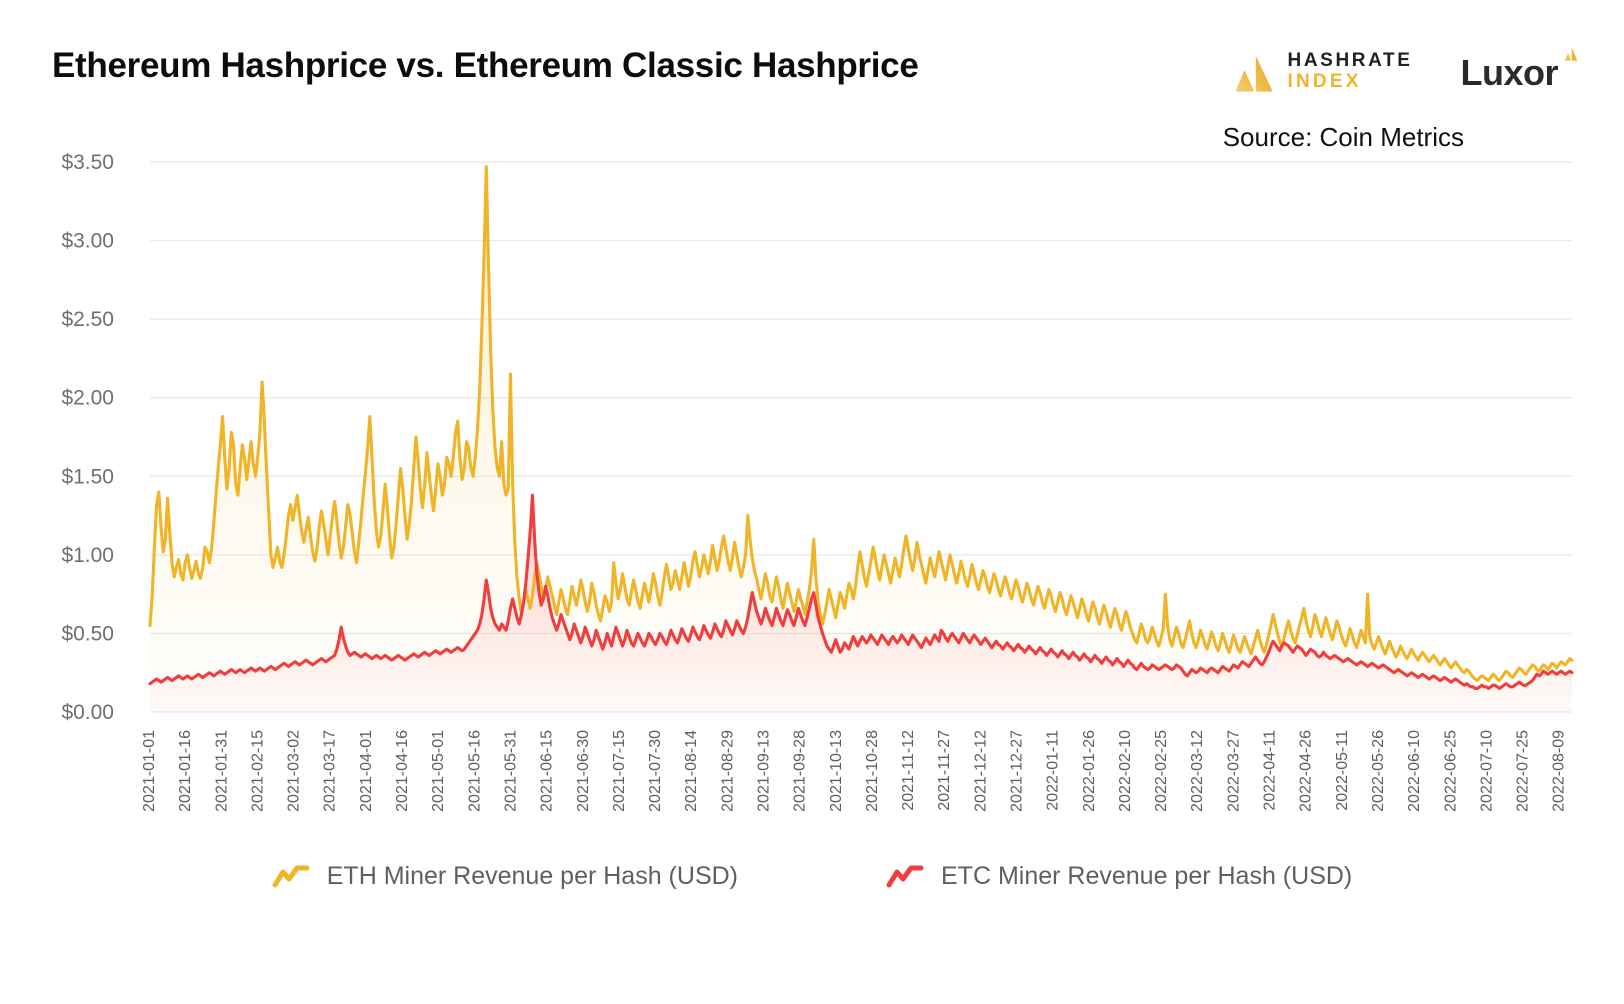 The image size is (1624, 1004). I want to click on x-axis-tick-label: 2022-01-26, so click(1089, 771).